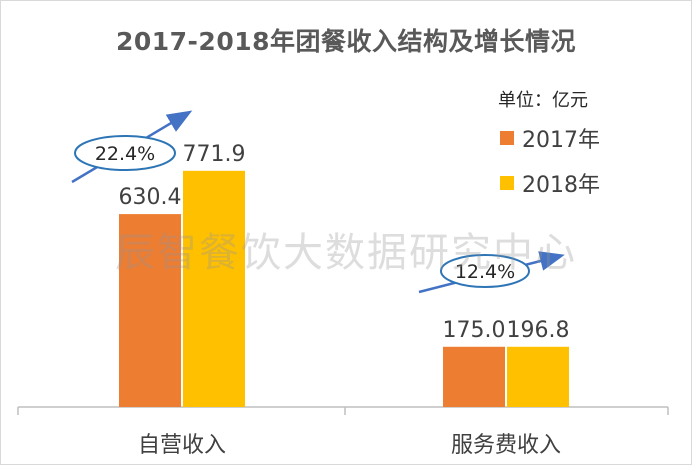  I want to click on legend-swatch-2018, so click(507, 183).